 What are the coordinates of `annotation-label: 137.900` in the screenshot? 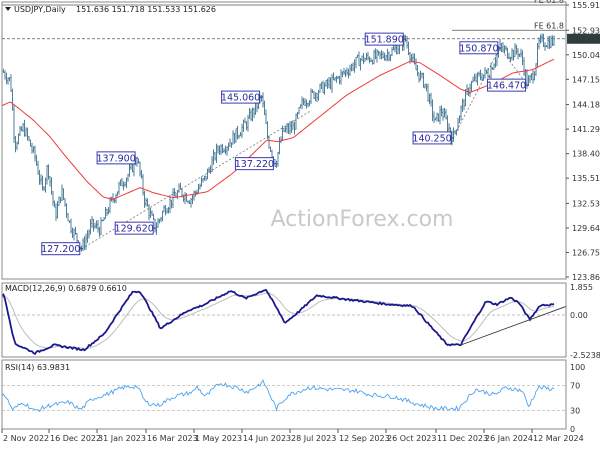 It's located at (115, 158).